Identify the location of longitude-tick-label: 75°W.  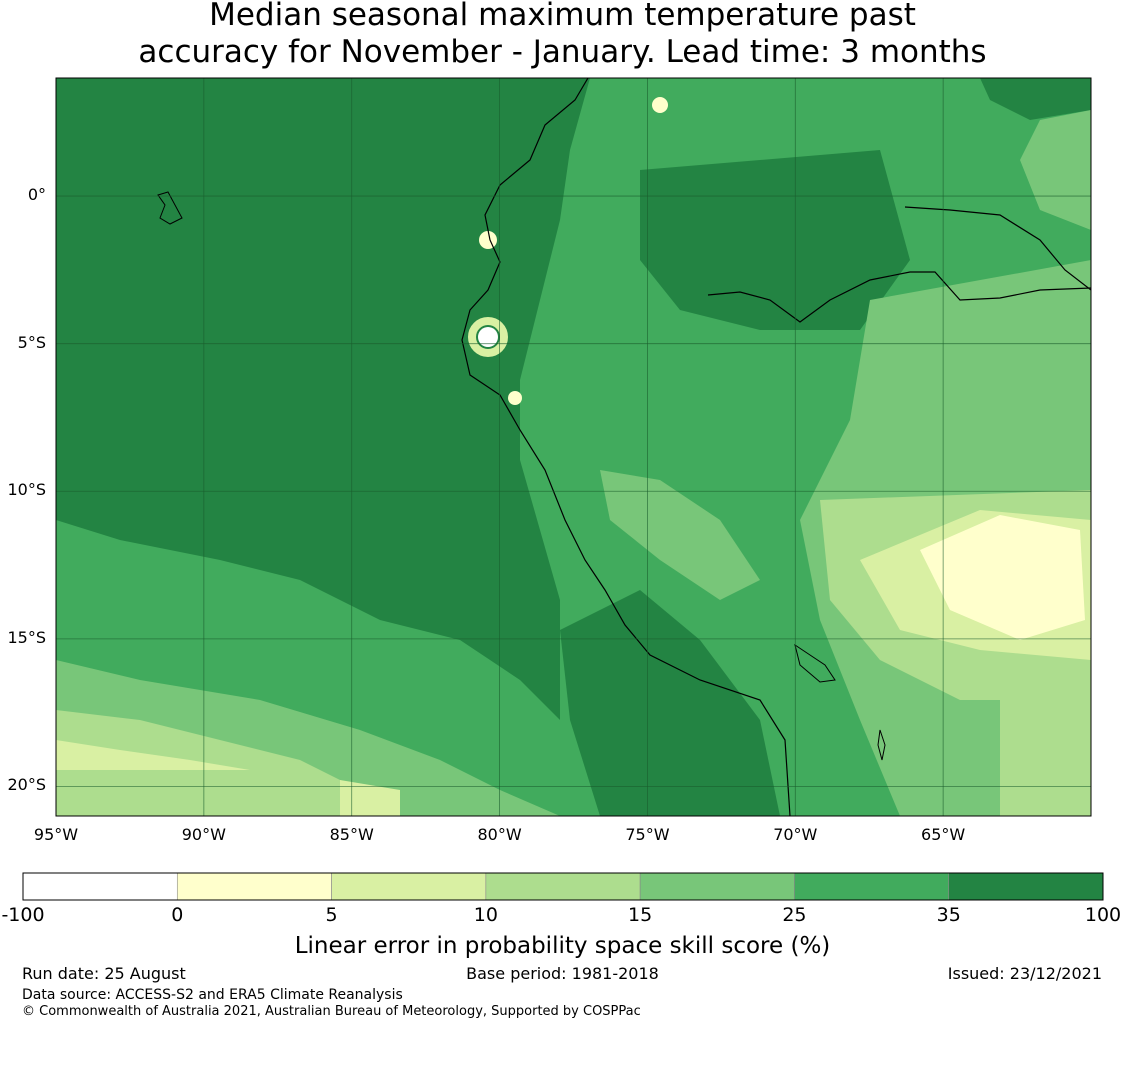
(647, 834).